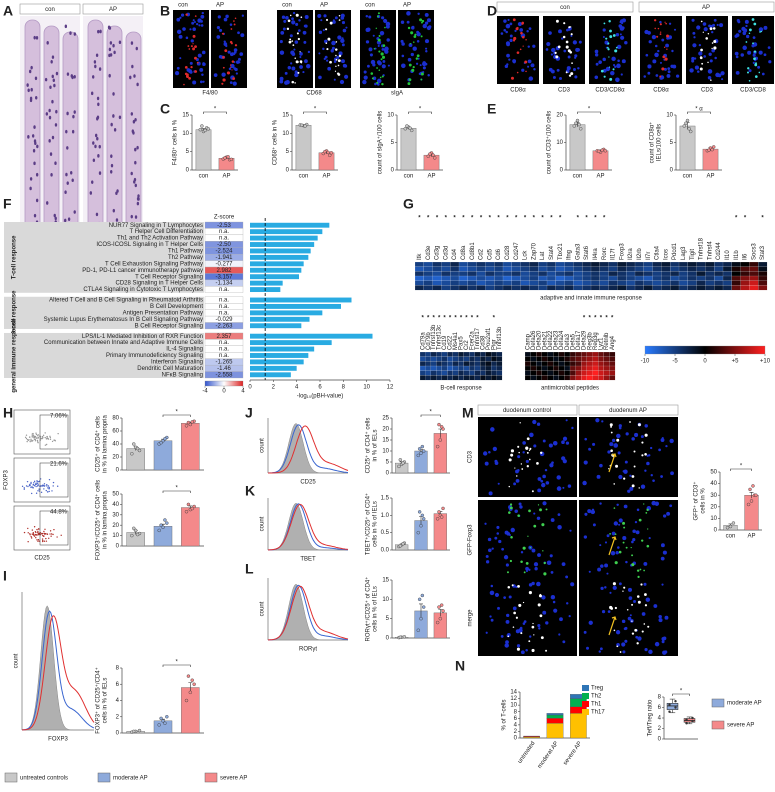 This screenshot has width=775, height=792. What do you see at coordinates (585, 340) in the screenshot?
I see `gene-label: Defa29` at bounding box center [585, 340].